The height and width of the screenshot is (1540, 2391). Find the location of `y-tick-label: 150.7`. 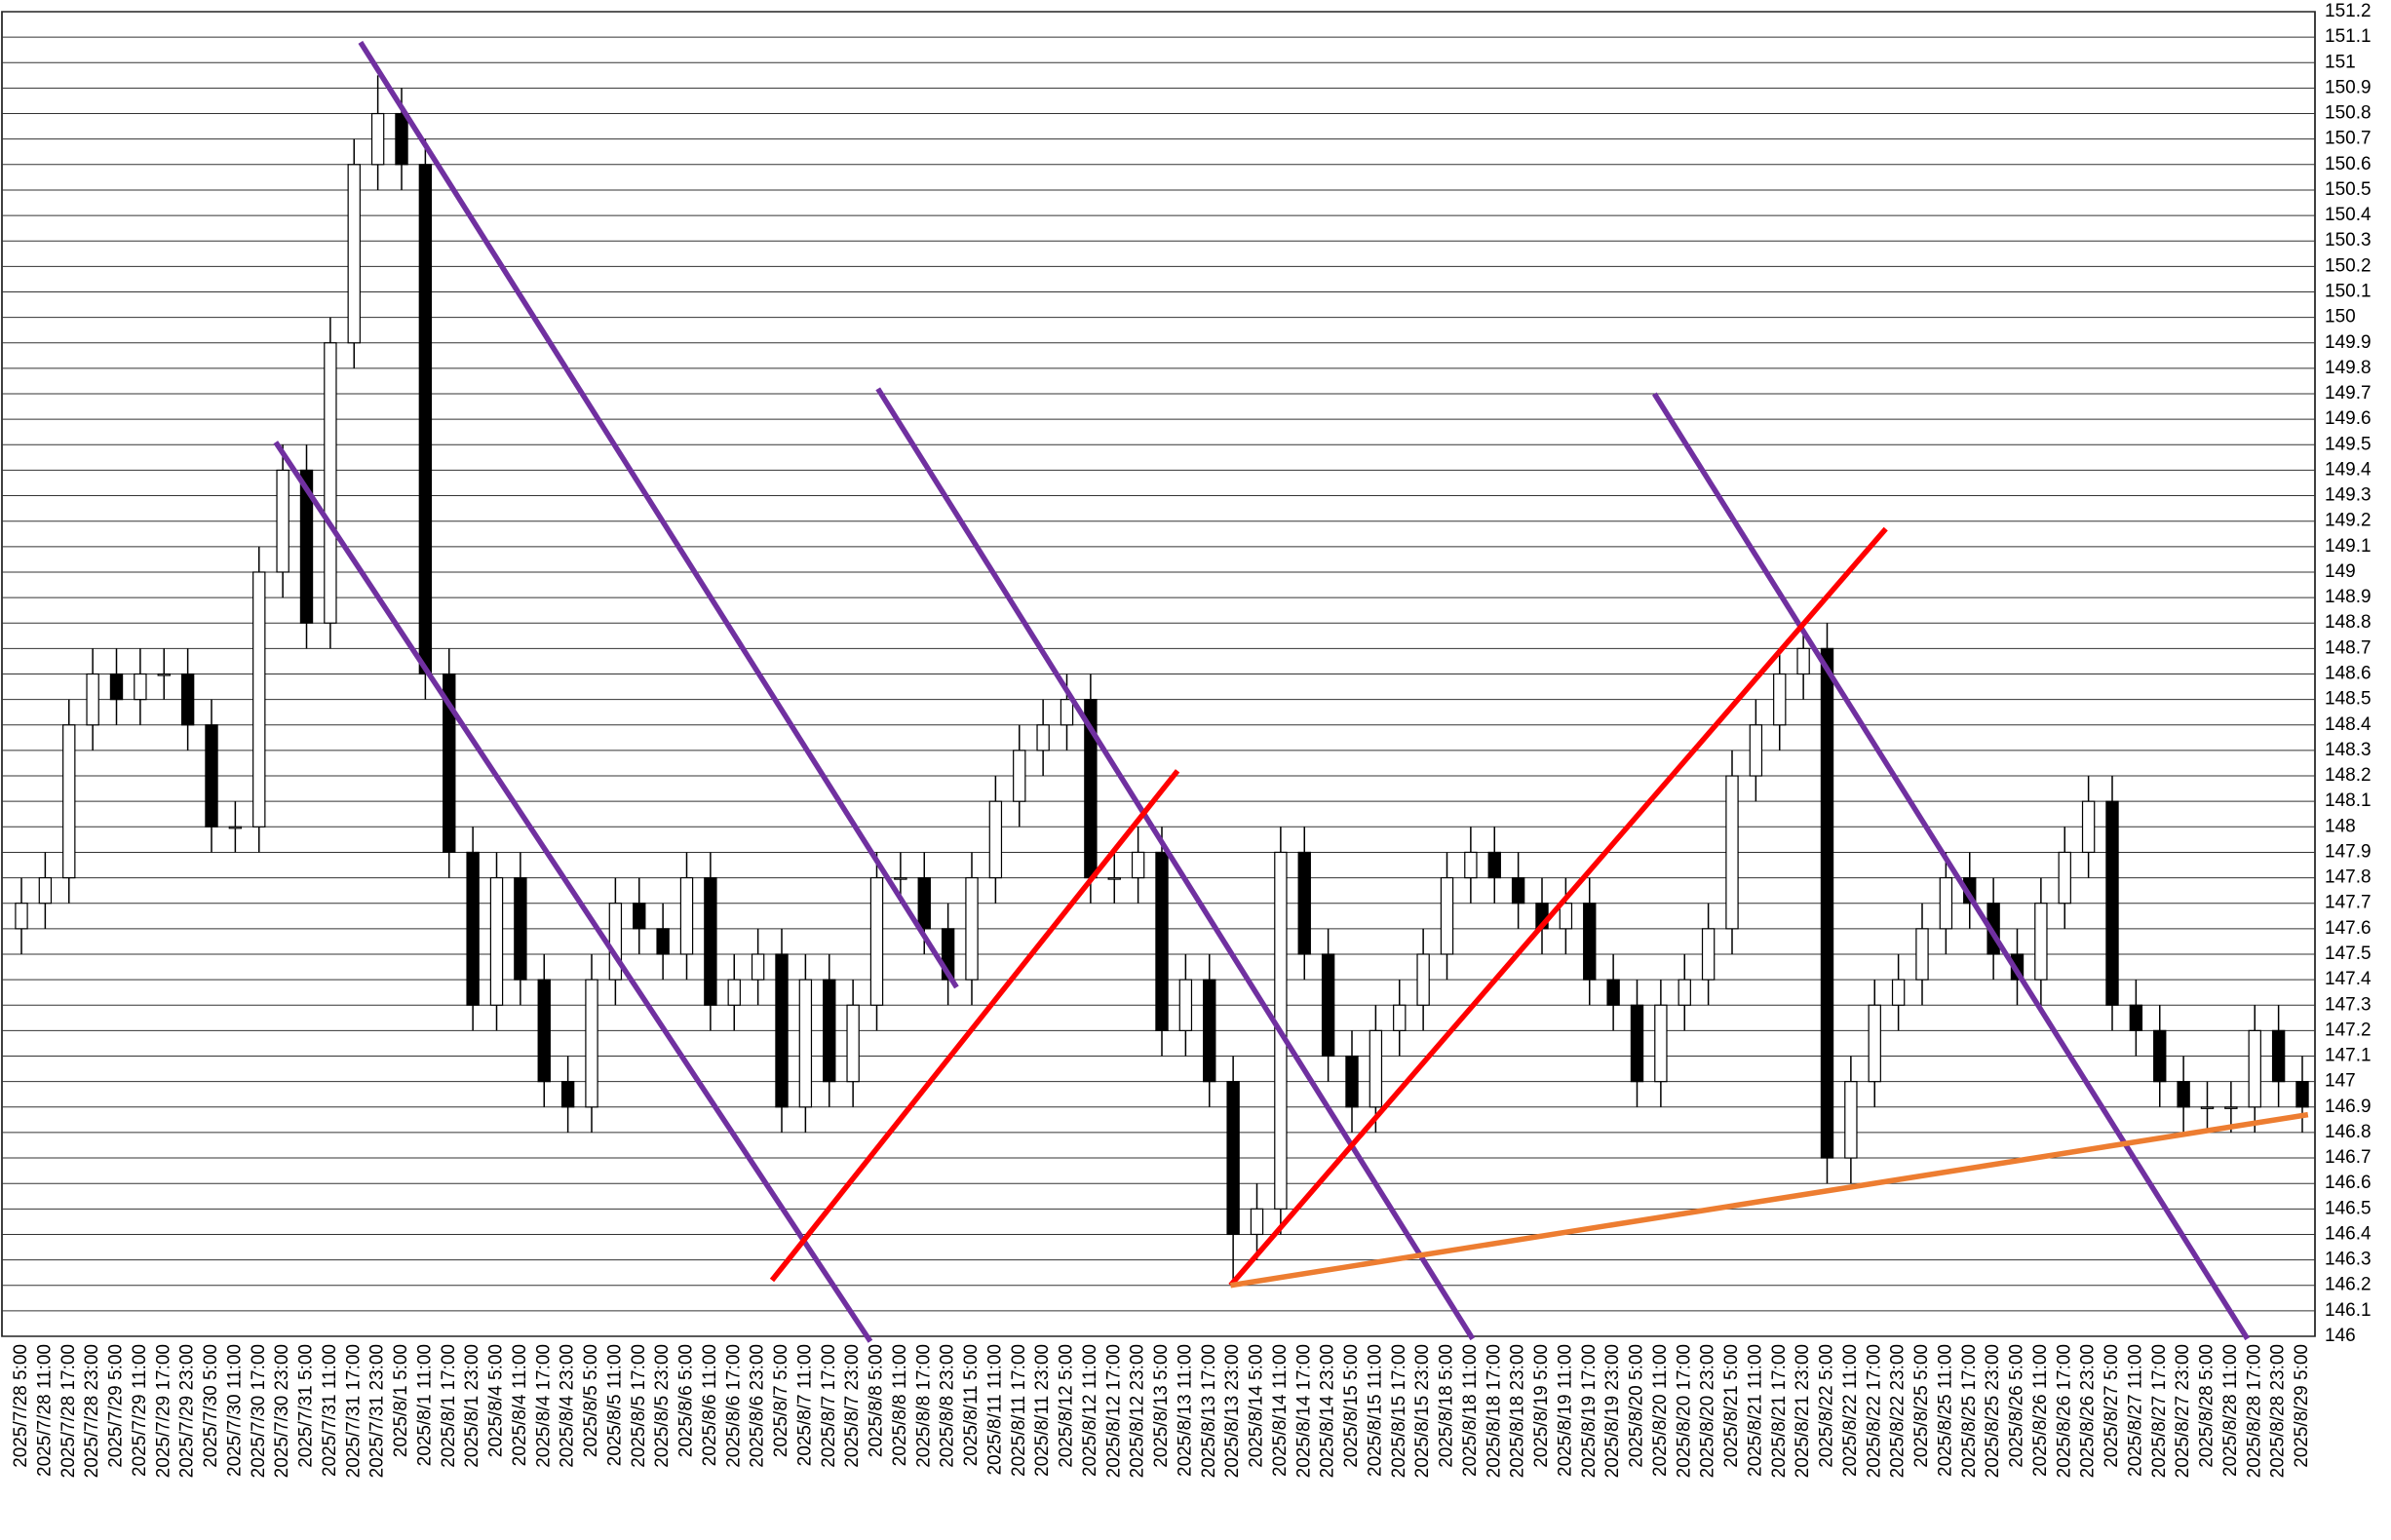

y-tick-label: 150.7 is located at coordinates (2348, 139).